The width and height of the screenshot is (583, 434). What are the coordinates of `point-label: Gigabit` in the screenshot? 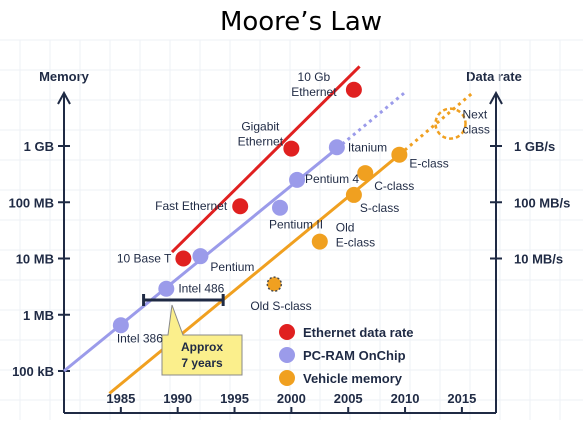 It's located at (260, 127).